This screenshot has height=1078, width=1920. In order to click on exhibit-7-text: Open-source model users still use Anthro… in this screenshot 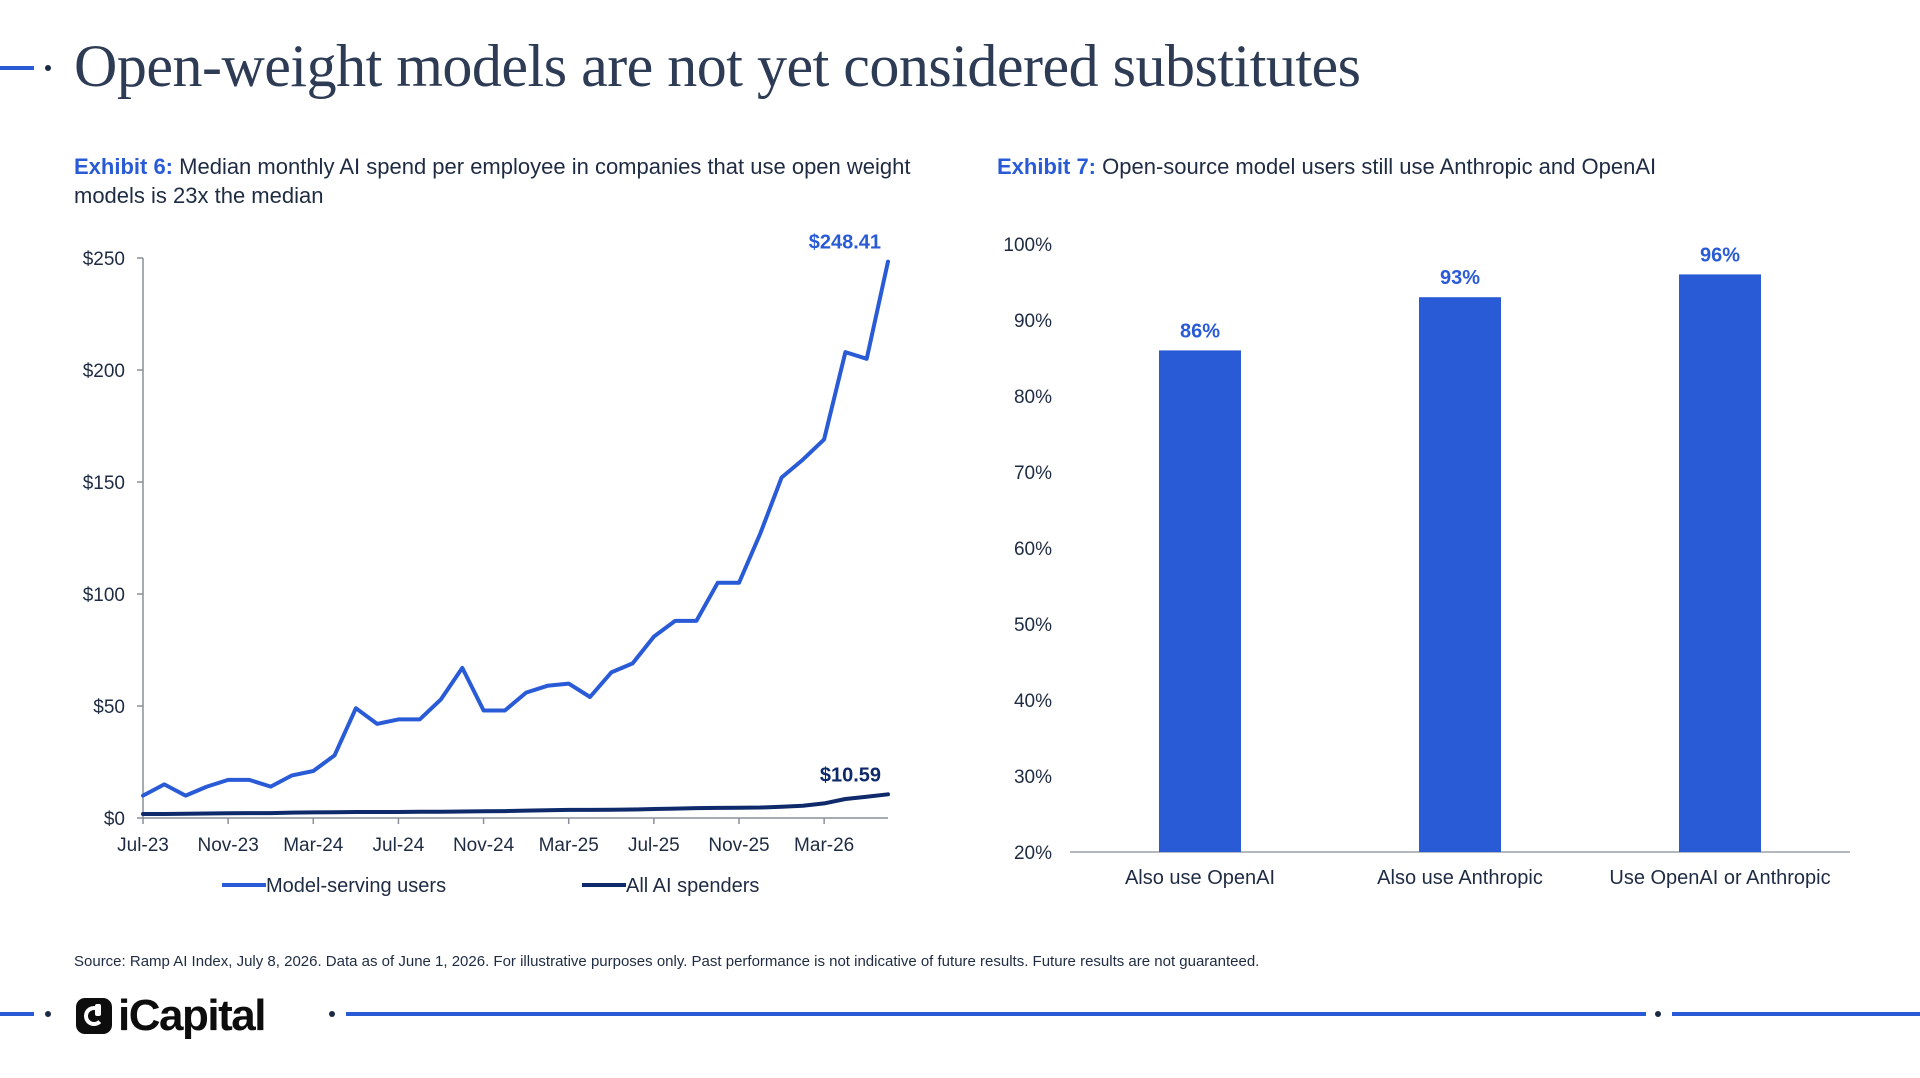, I will do `click(1379, 166)`.